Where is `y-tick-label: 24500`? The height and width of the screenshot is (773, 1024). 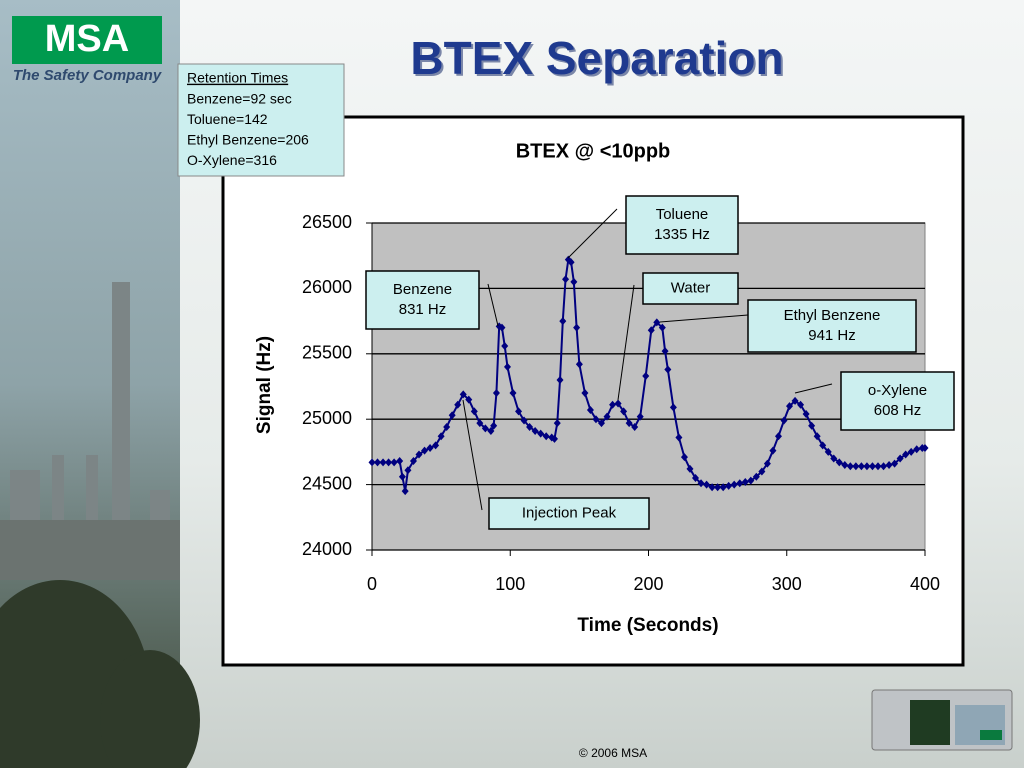
y-tick-label: 24500 is located at coordinates (327, 483).